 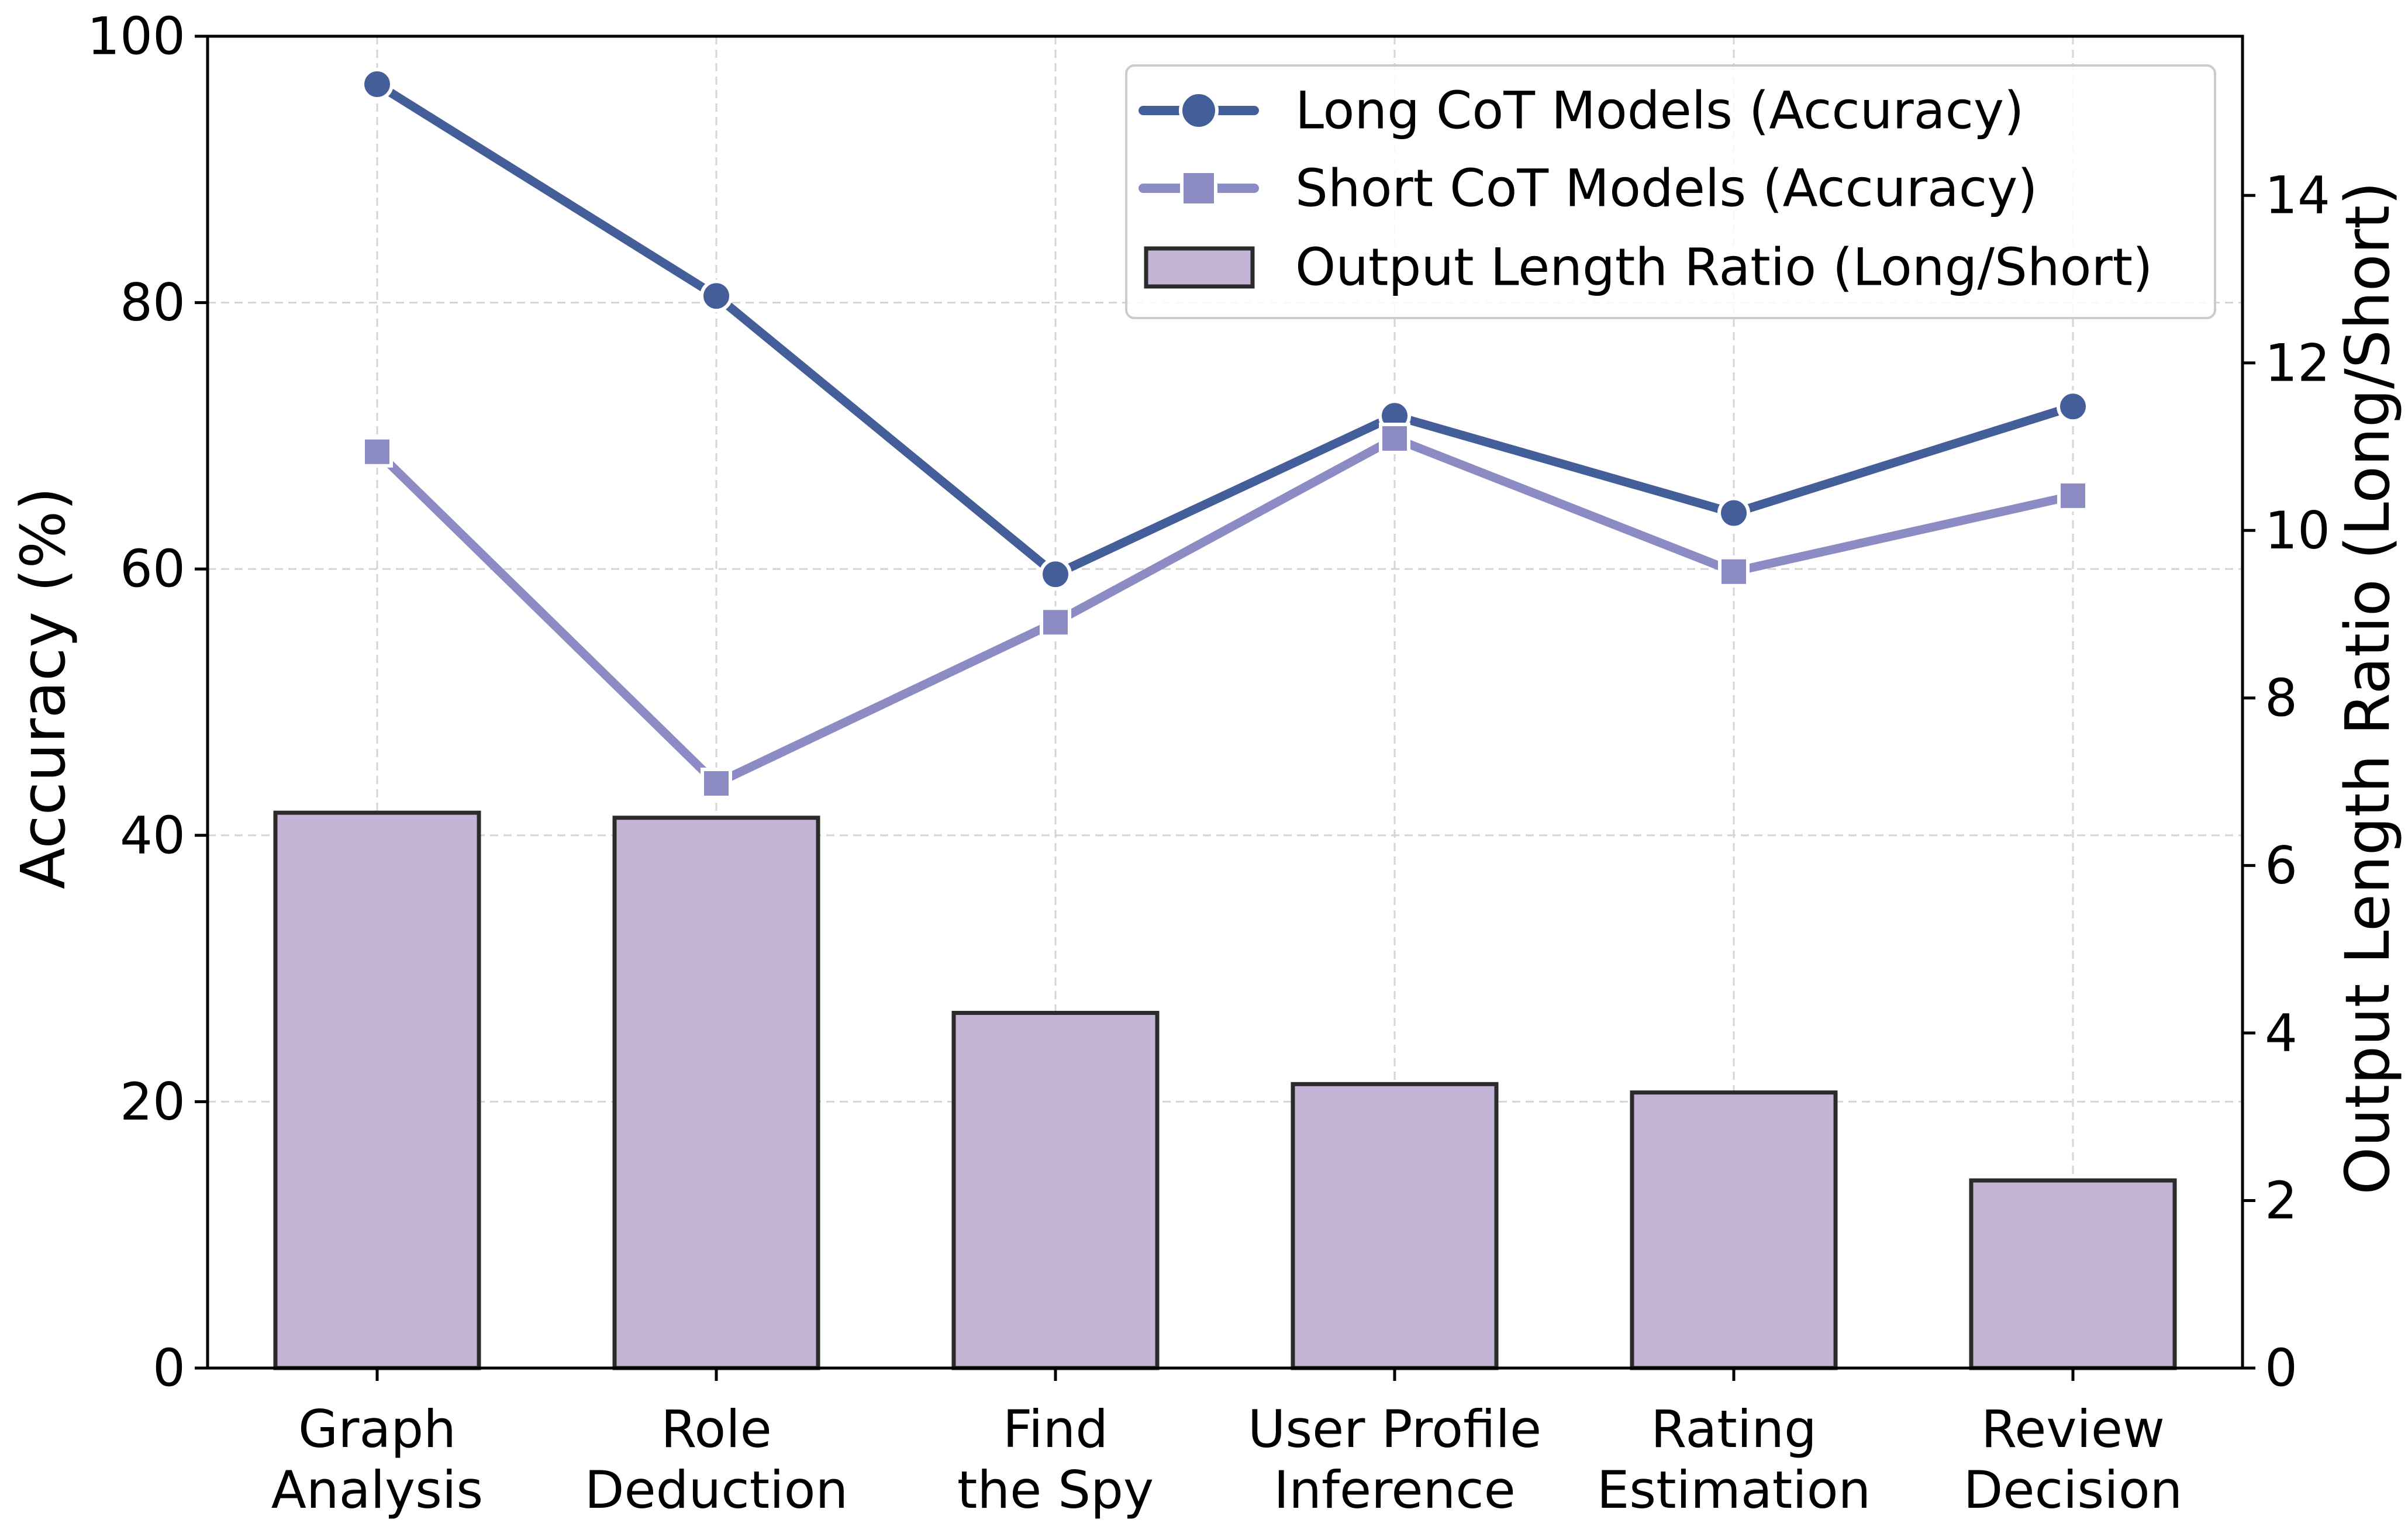 What do you see at coordinates (169, 1368) in the screenshot?
I see `y-tick-label-left: 0` at bounding box center [169, 1368].